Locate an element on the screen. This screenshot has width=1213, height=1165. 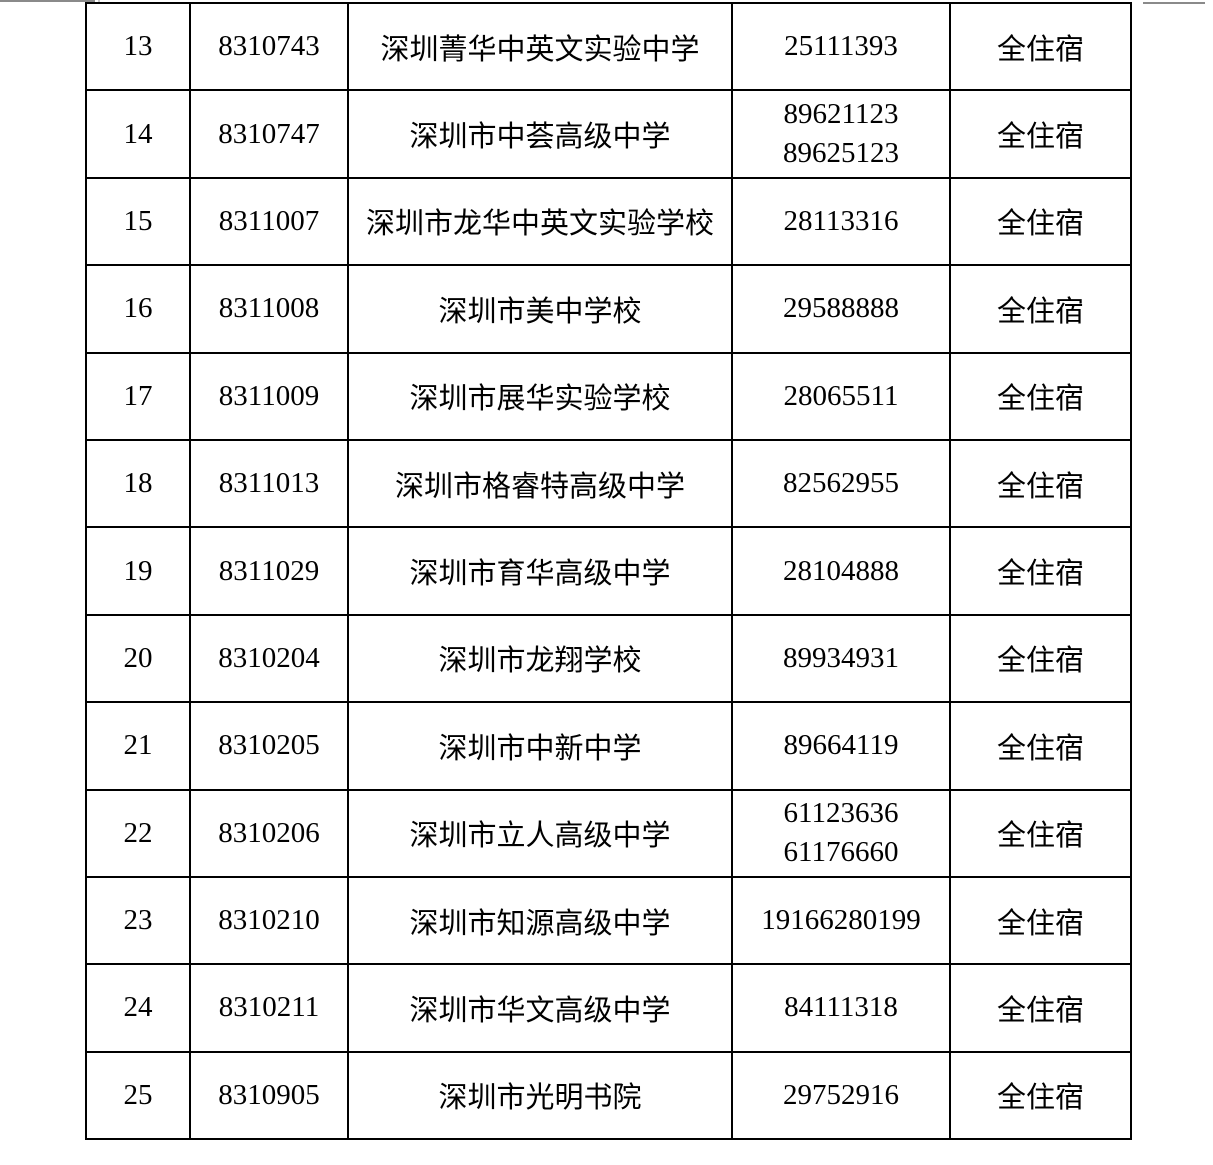
phone-number: 61123636 is located at coordinates (841, 813).